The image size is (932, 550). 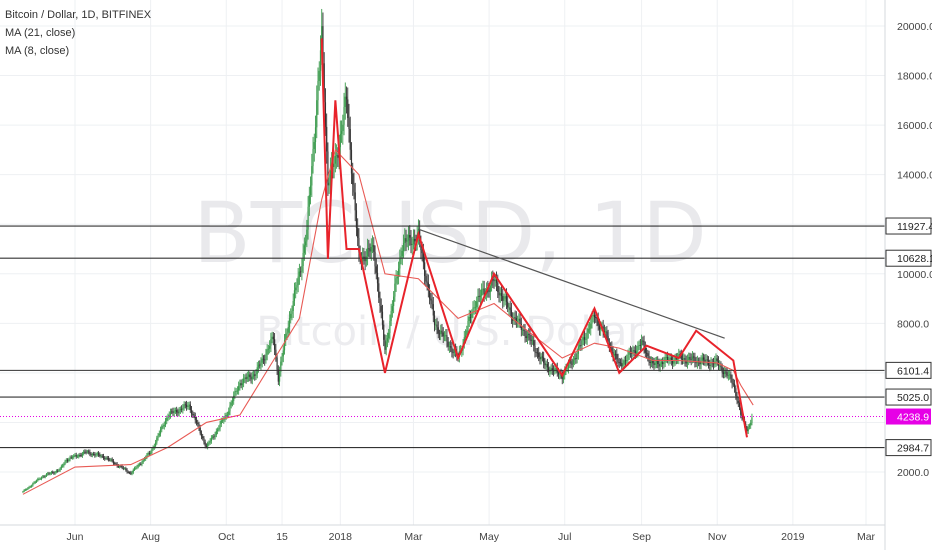 What do you see at coordinates (471, 537) in the screenshot?
I see `time-axis: Jun Aug Oct 15 2018 Mar May Jul Sep Nov 2019 Mar` at bounding box center [471, 537].